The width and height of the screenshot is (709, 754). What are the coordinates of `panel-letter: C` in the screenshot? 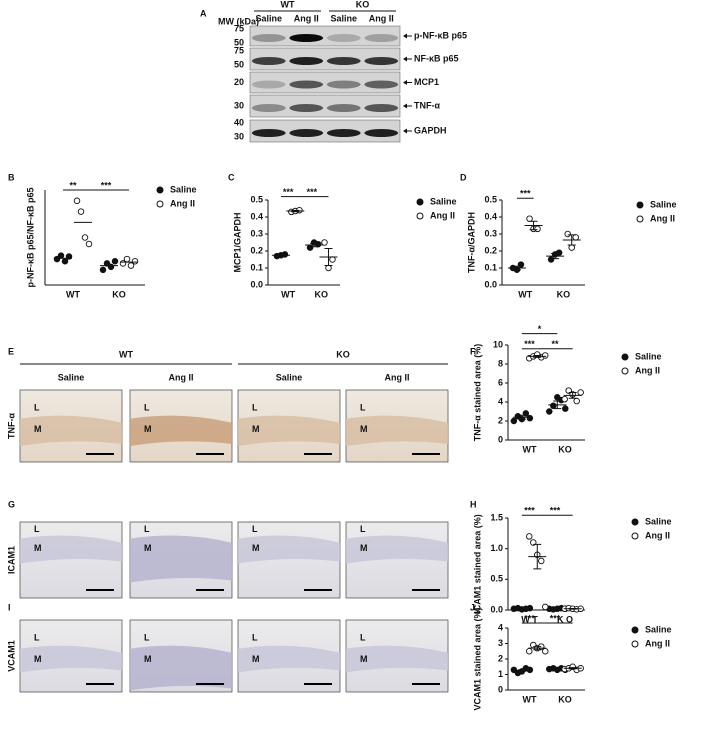 It's located at (231, 177).